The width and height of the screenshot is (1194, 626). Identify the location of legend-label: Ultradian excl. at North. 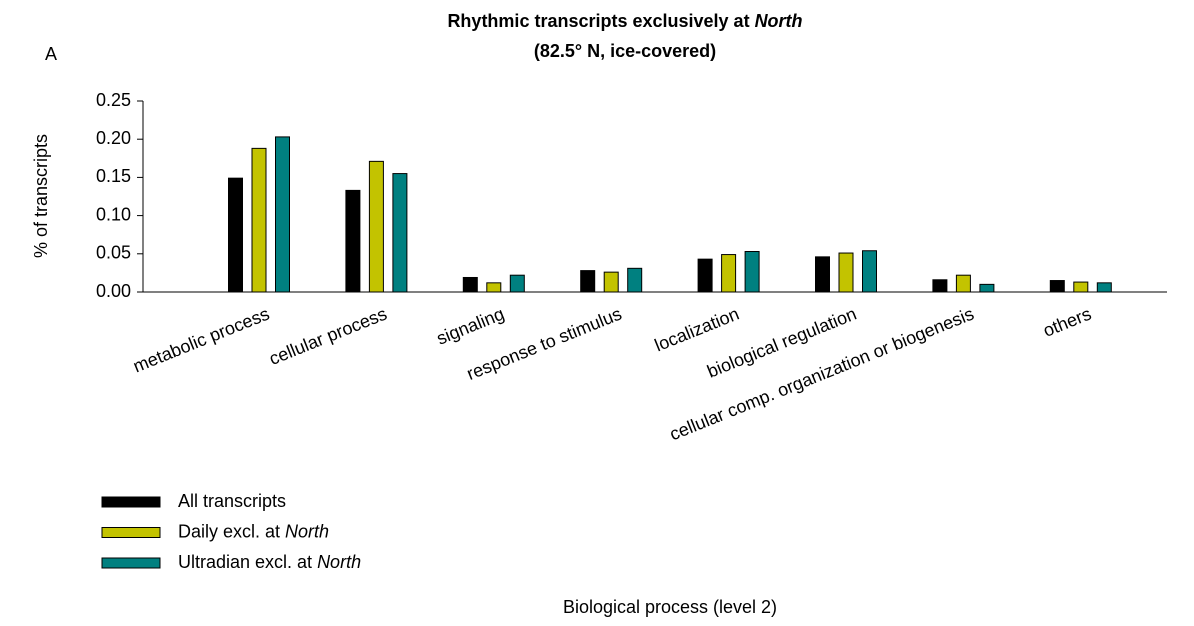
(269, 562).